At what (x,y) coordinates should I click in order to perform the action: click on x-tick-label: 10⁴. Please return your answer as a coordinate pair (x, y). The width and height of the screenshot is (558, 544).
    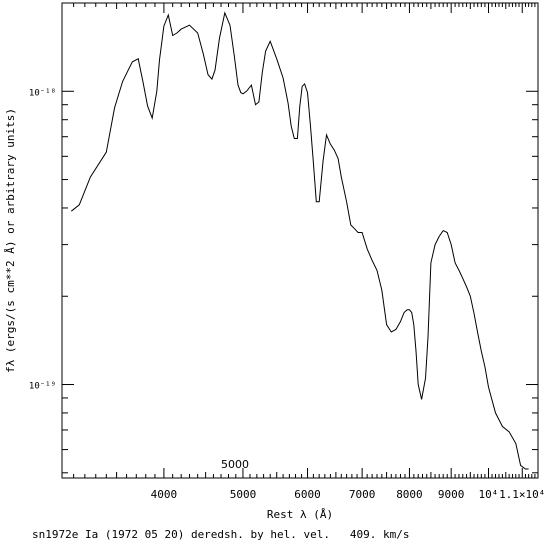
    Looking at the image, I should click on (489, 494).